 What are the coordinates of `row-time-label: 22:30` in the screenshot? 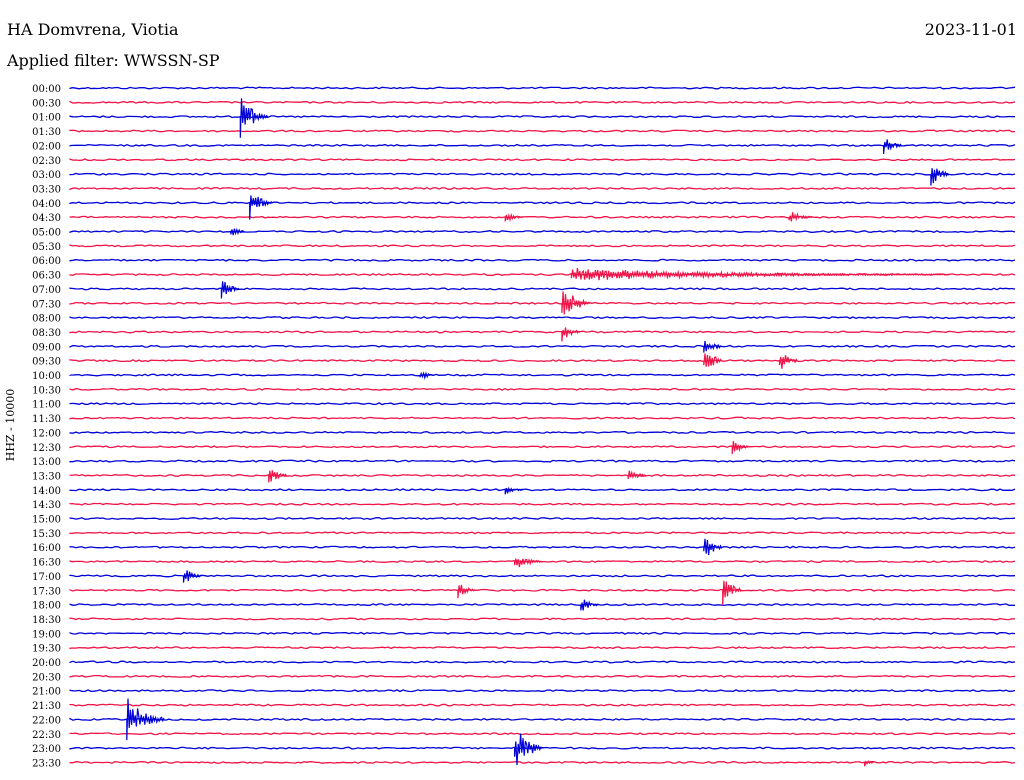 It's located at (46, 735).